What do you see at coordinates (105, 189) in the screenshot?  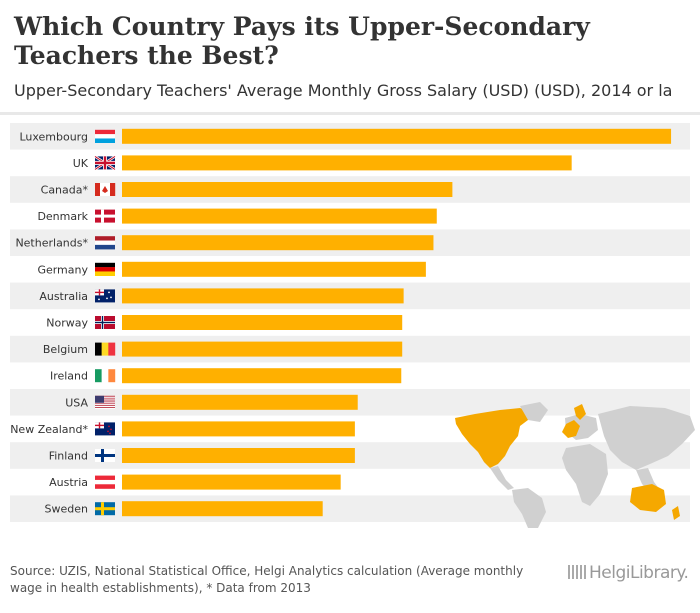 I see `canada-flag-icon` at bounding box center [105, 189].